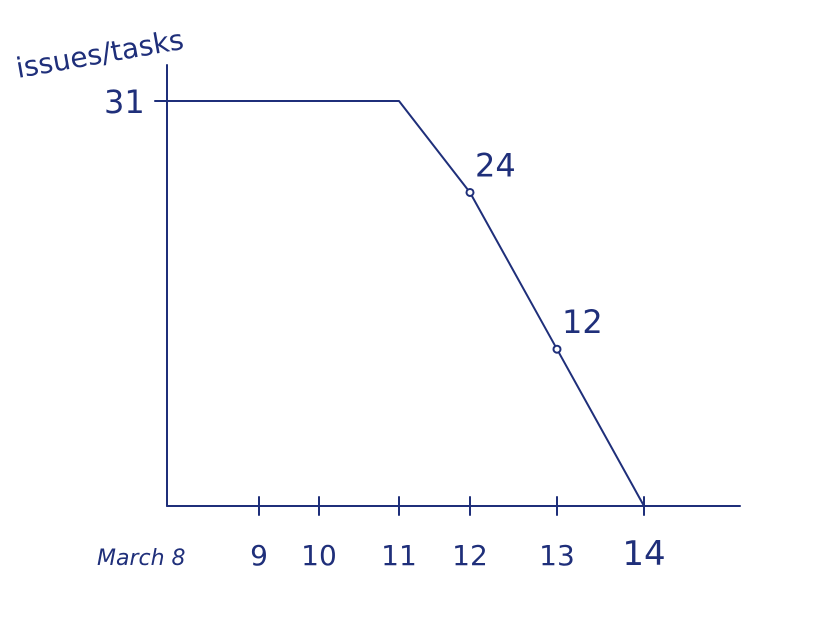 The image size is (840, 640). Describe the element at coordinates (557, 555) in the screenshot. I see `x-tick-label: 13` at that location.